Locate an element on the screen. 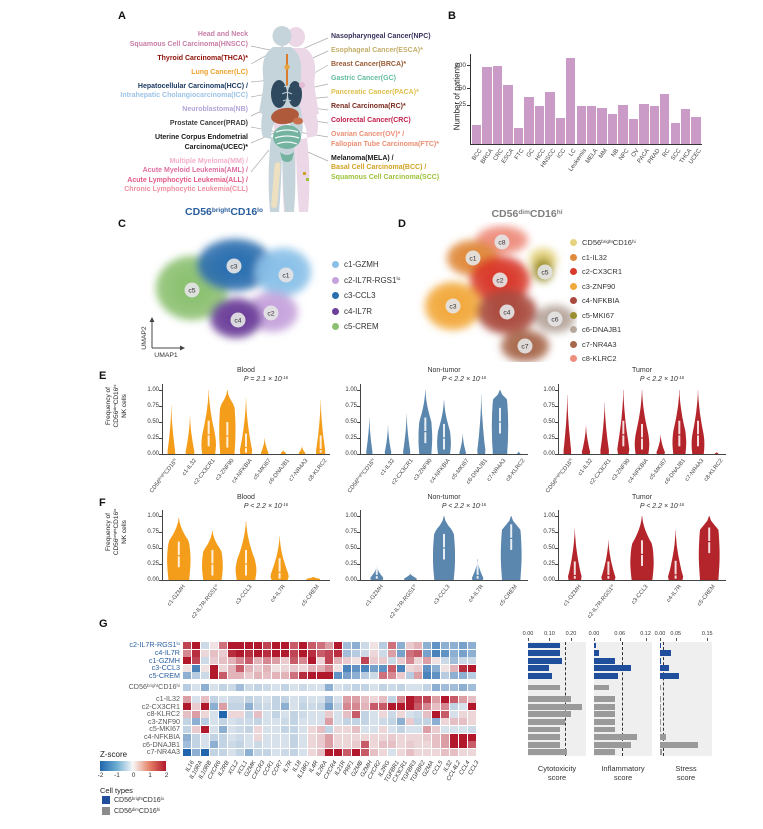 This screenshot has width=763, height=829. zscore-tick-label: -2 is located at coordinates (100, 775).